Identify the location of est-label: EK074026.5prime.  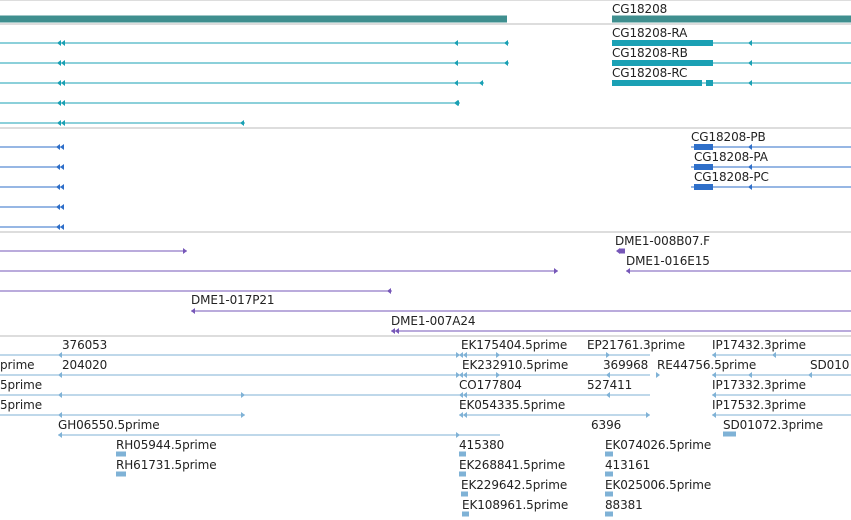
(658, 445).